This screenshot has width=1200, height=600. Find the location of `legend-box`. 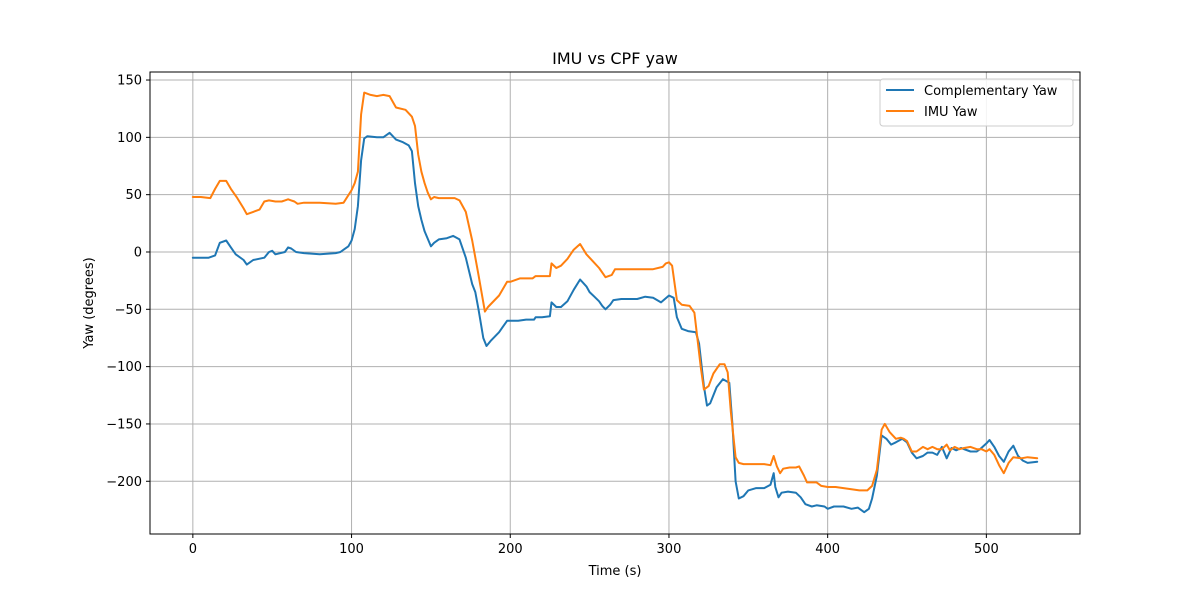

legend-box is located at coordinates (976, 102).